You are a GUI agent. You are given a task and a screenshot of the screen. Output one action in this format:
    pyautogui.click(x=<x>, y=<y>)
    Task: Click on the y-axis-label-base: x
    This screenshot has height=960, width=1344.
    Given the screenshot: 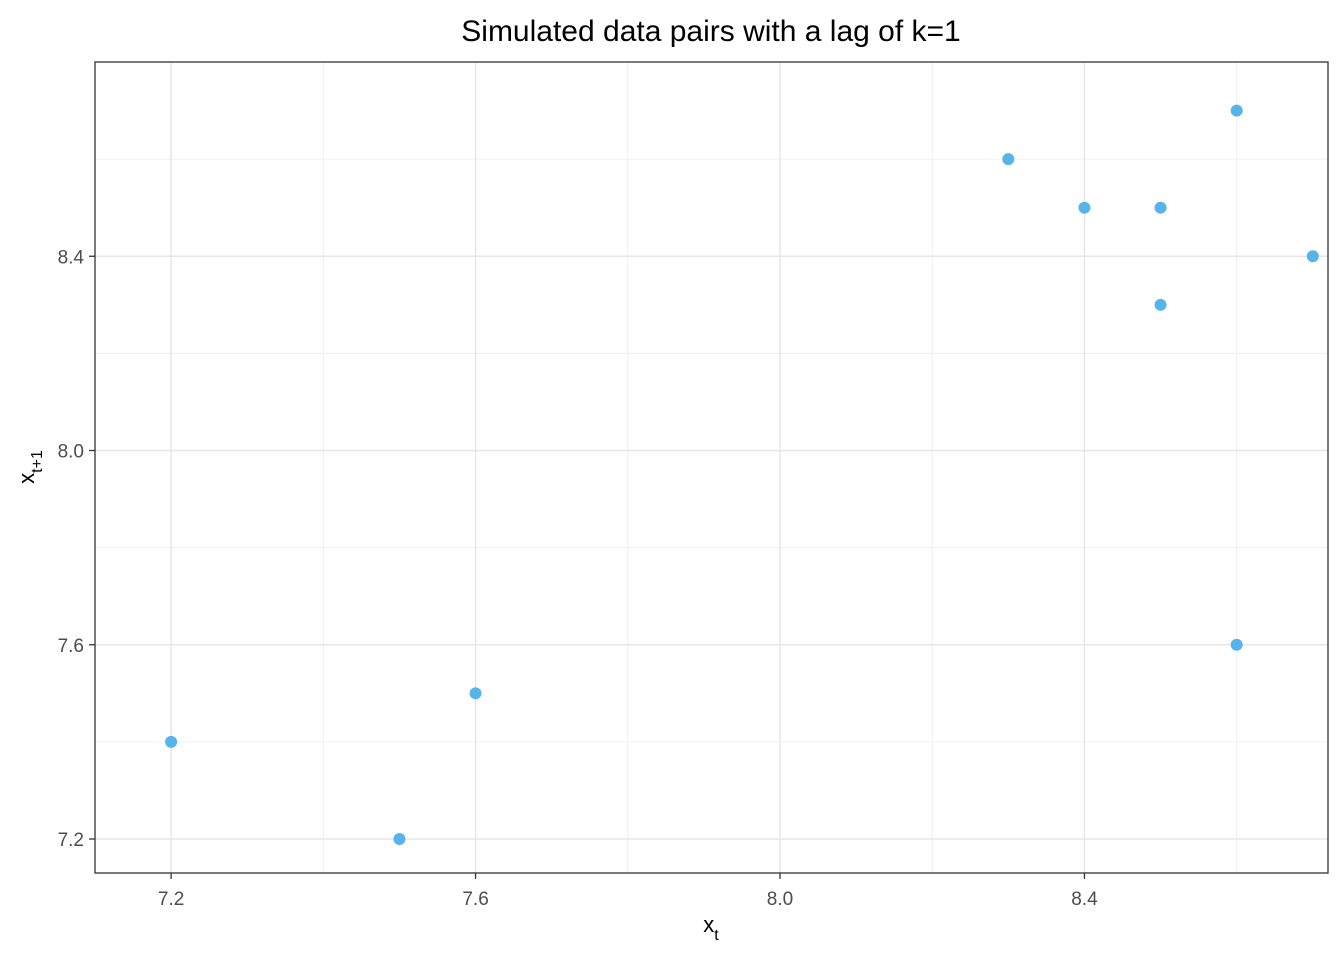 What is the action you would take?
    pyautogui.click(x=26, y=478)
    